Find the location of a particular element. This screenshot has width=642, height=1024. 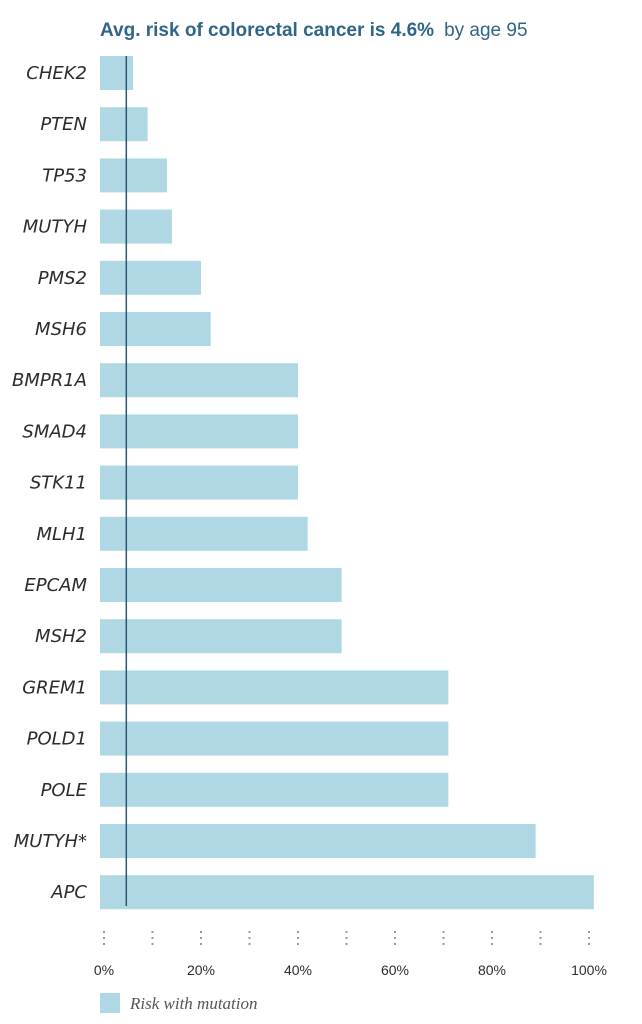

category-label: APC is located at coordinates (68, 892).